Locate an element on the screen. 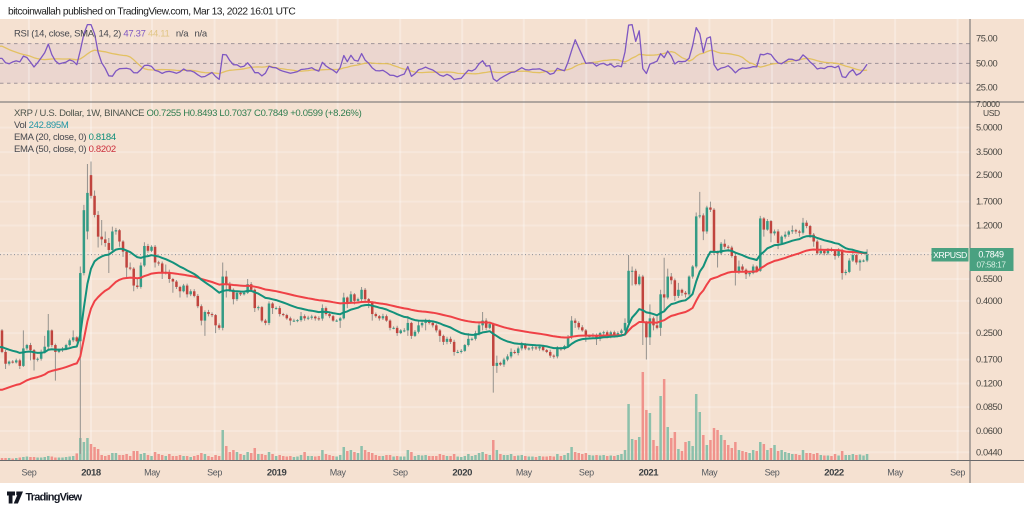 The width and height of the screenshot is (1024, 509). svg-text: 3.5000 is located at coordinates (989, 152).